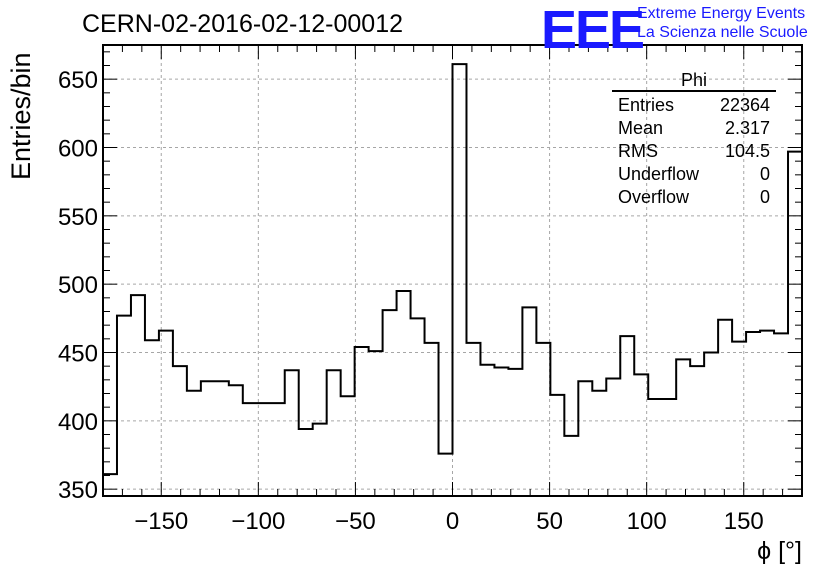  What do you see at coordinates (722, 32) in the screenshot?
I see `logo-line-2: La Scienza nelle Scuole` at bounding box center [722, 32].